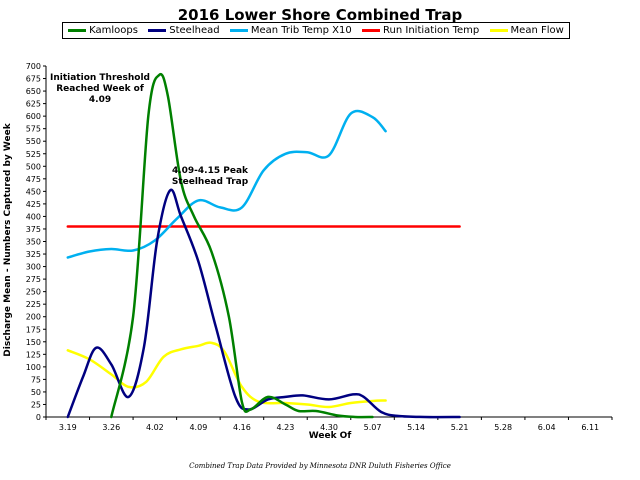 This screenshot has height=480, width=640. I want to click on legend-item-kamloops: Kamloops, so click(103, 30).